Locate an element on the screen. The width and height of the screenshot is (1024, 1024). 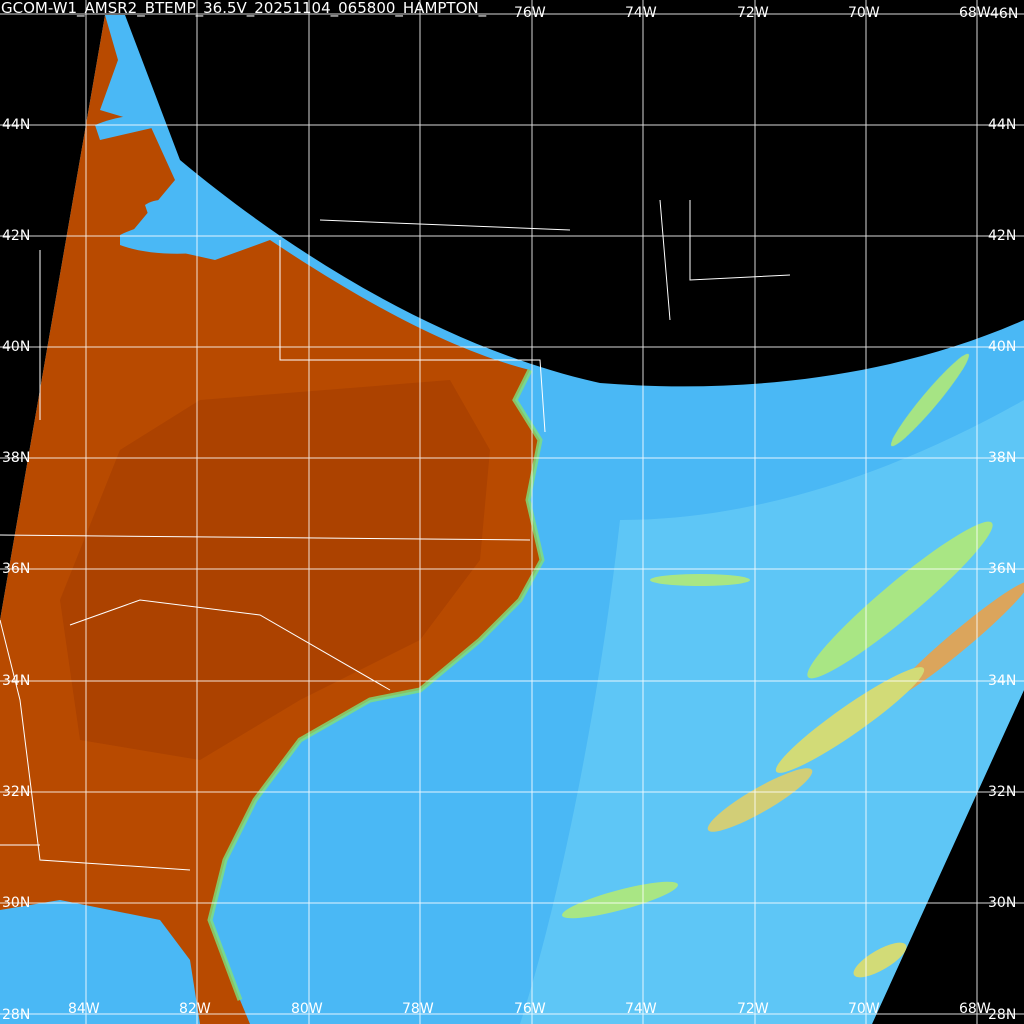
lat-label-left: 40N is located at coordinates (16, 347).